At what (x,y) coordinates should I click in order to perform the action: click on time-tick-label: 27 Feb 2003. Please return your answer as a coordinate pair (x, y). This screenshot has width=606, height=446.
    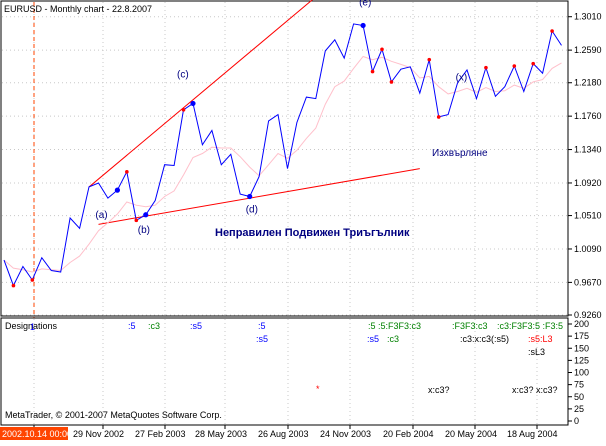
    Looking at the image, I should click on (160, 434).